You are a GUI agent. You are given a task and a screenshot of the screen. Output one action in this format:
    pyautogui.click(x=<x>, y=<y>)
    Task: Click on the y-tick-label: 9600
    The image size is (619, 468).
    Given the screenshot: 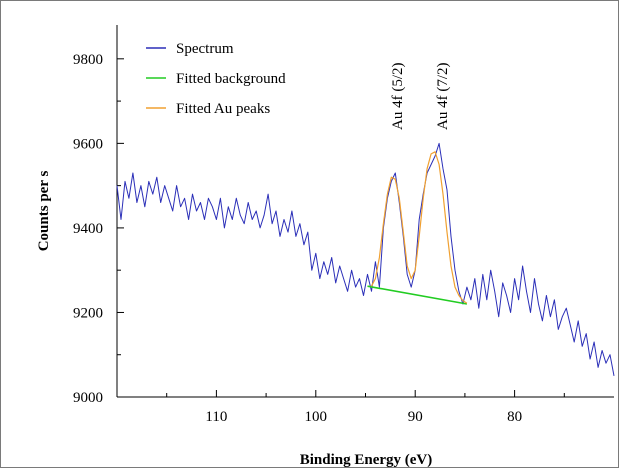 What is the action you would take?
    pyautogui.click(x=88, y=144)
    